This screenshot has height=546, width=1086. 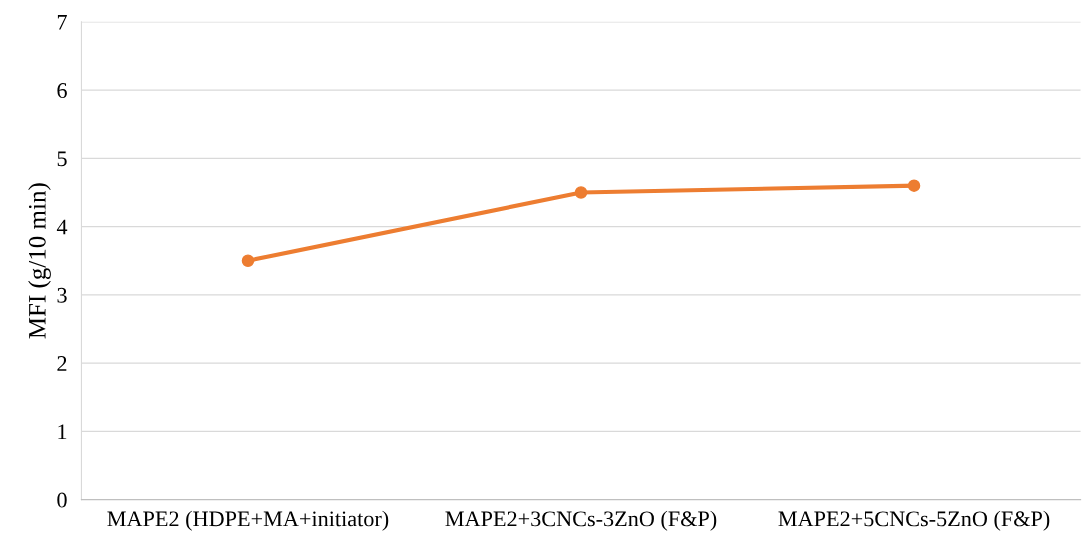 What do you see at coordinates (62, 91) in the screenshot?
I see `y-tick-label: 6` at bounding box center [62, 91].